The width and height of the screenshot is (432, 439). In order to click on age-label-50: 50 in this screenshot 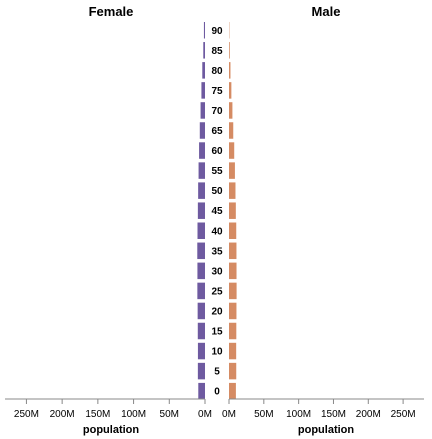, I will do `click(217, 191)`.